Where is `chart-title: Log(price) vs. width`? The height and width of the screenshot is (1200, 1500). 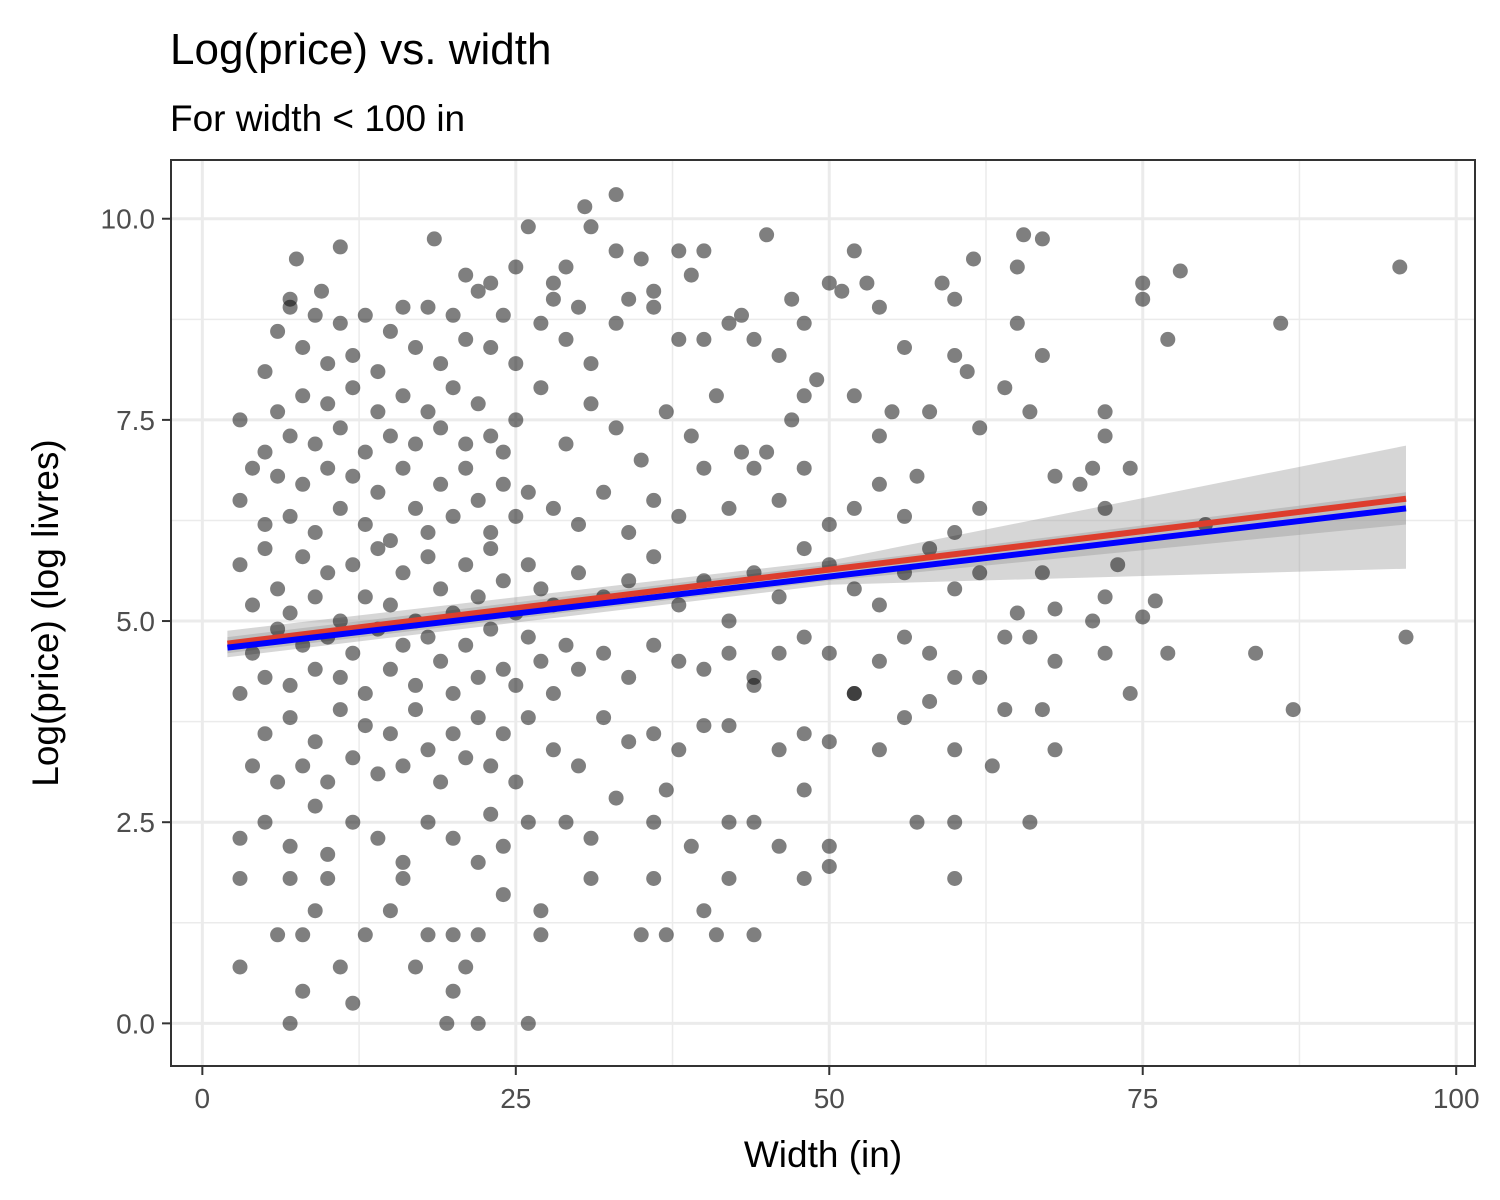 chart-title: Log(price) vs. width is located at coordinates (360, 49).